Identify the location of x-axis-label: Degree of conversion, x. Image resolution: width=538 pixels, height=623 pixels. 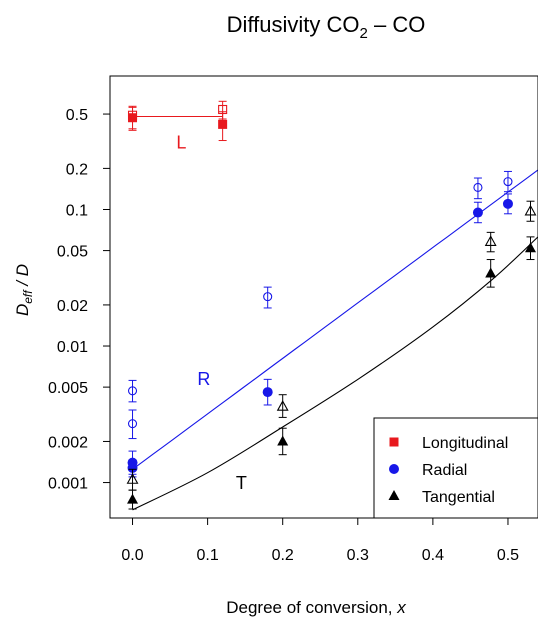
(316, 607).